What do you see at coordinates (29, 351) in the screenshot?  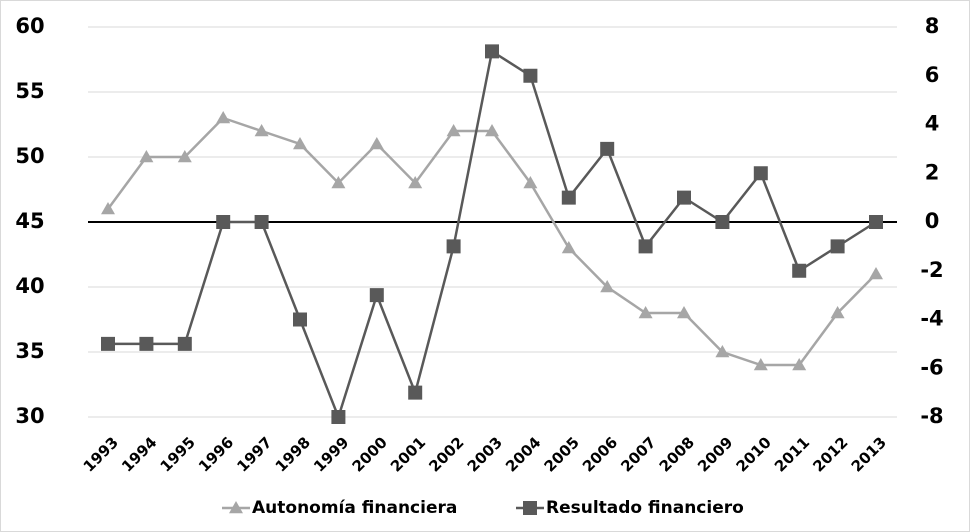 I see `y-tick-label: 35` at bounding box center [29, 351].